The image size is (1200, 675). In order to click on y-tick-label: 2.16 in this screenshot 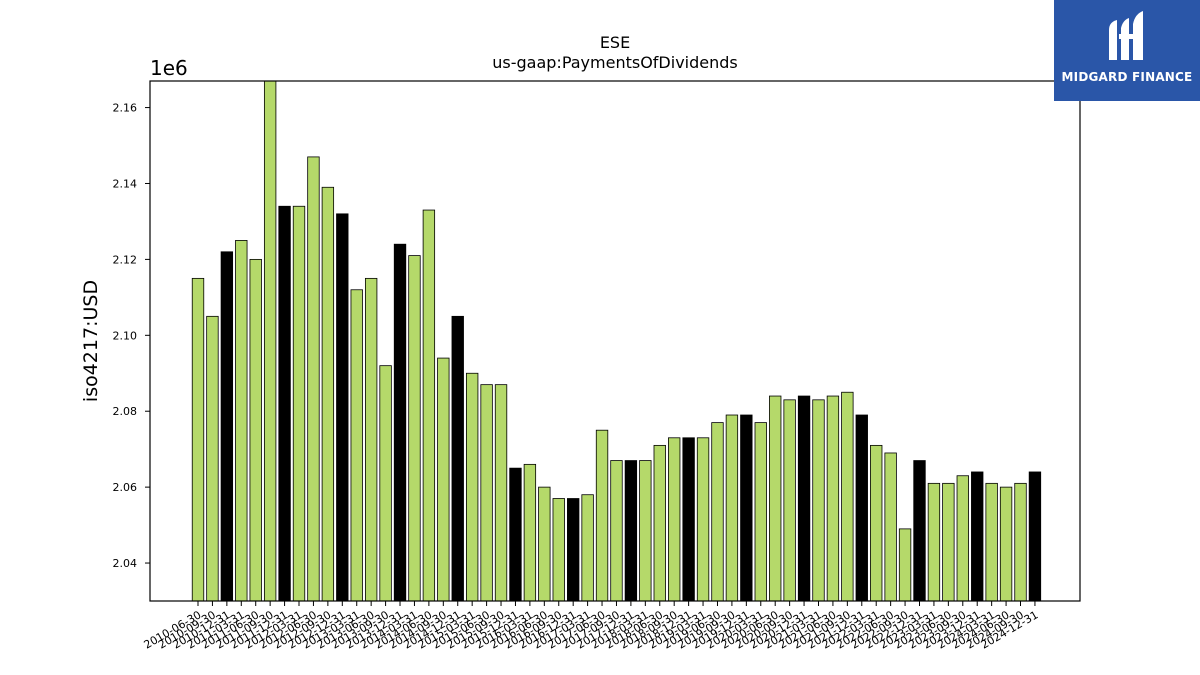, I will do `click(125, 108)`.